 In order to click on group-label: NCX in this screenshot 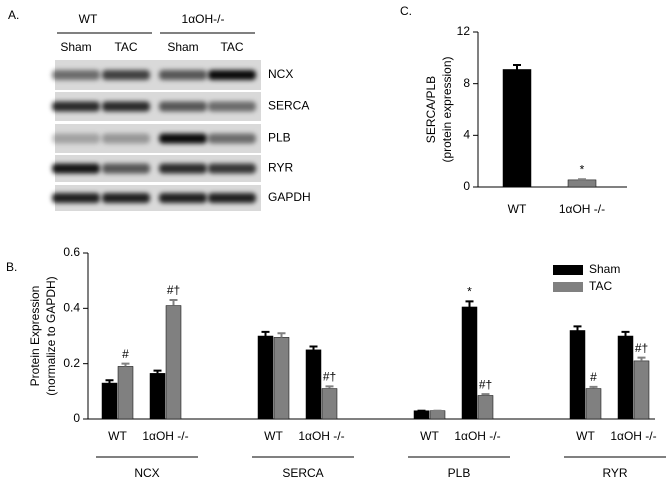, I will do `click(146, 473)`.